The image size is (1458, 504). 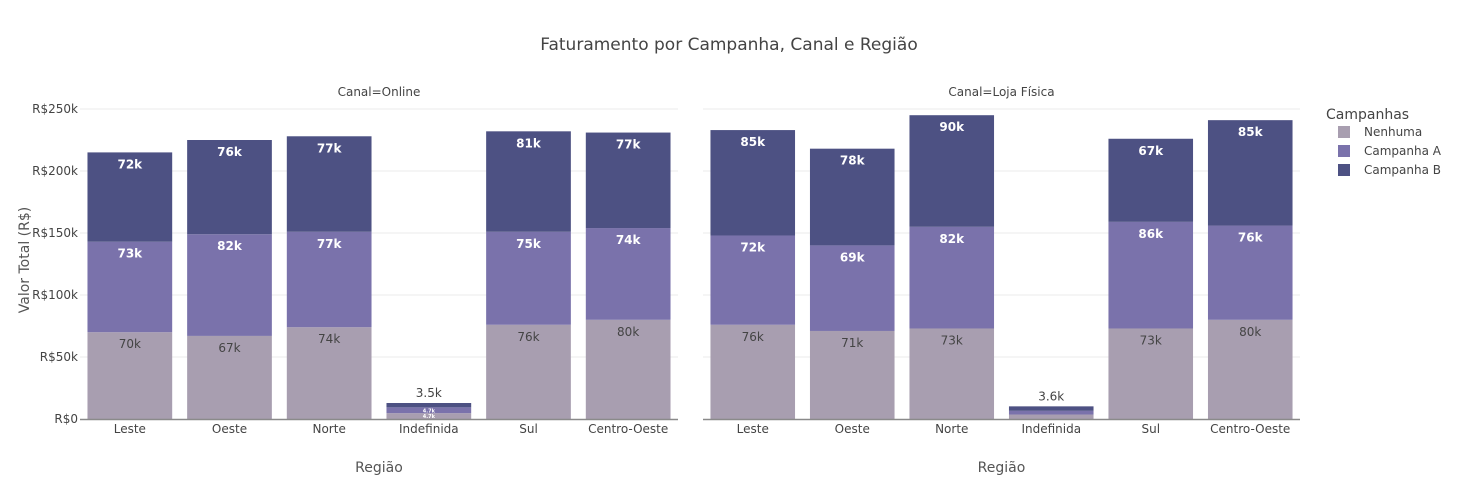 I want to click on data-label: 70k, so click(x=130, y=344).